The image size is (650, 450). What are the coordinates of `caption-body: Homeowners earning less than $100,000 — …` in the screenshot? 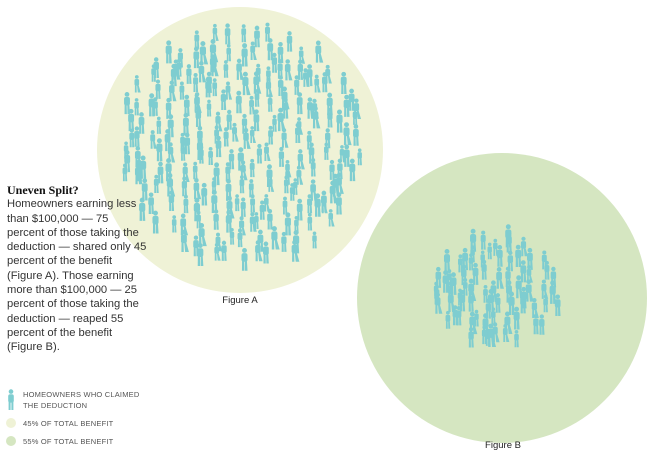 It's located at (77, 276).